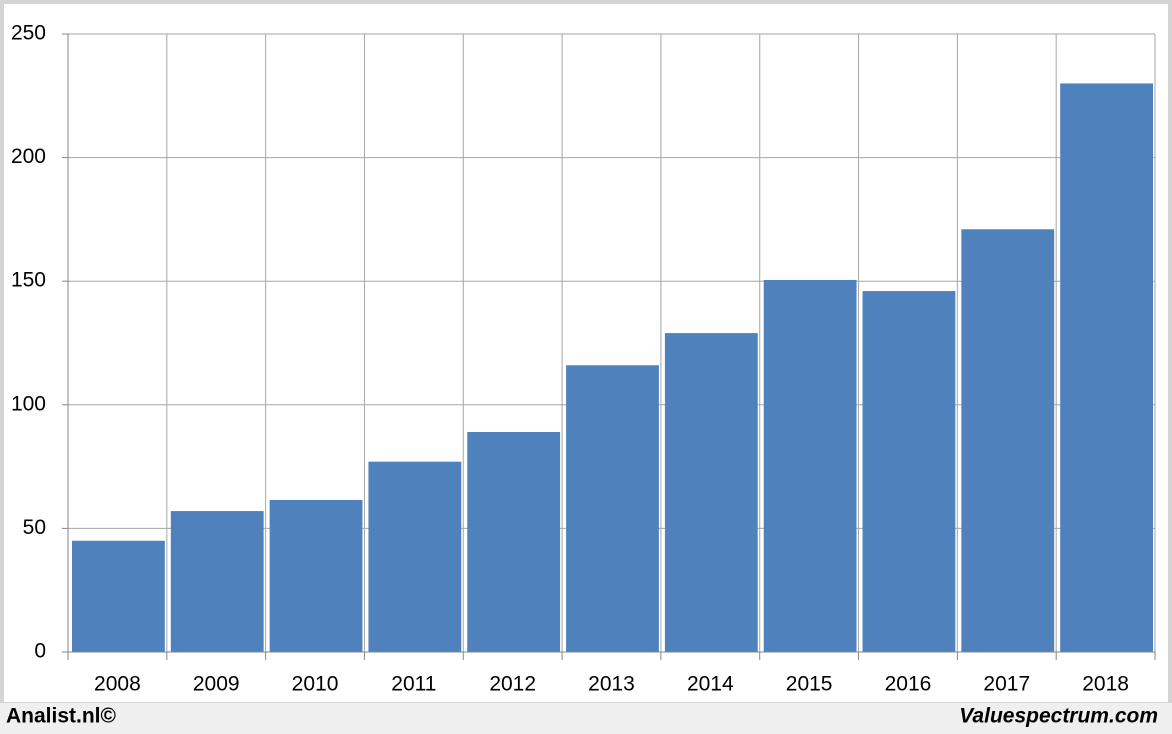 The image size is (1172, 734). What do you see at coordinates (28, 403) in the screenshot?
I see `y-tick-label: 100` at bounding box center [28, 403].